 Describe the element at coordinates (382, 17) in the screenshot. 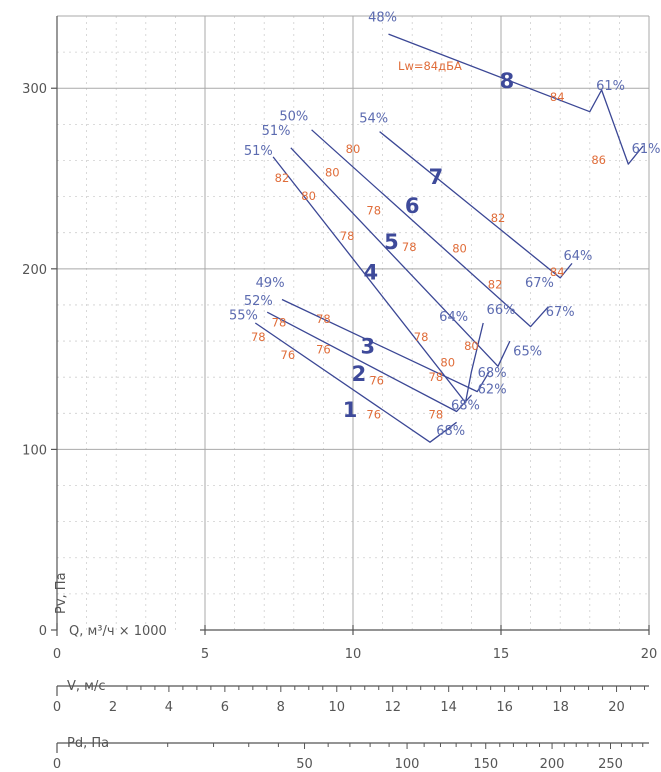

I see `efficiency-label: 48%` at that location.